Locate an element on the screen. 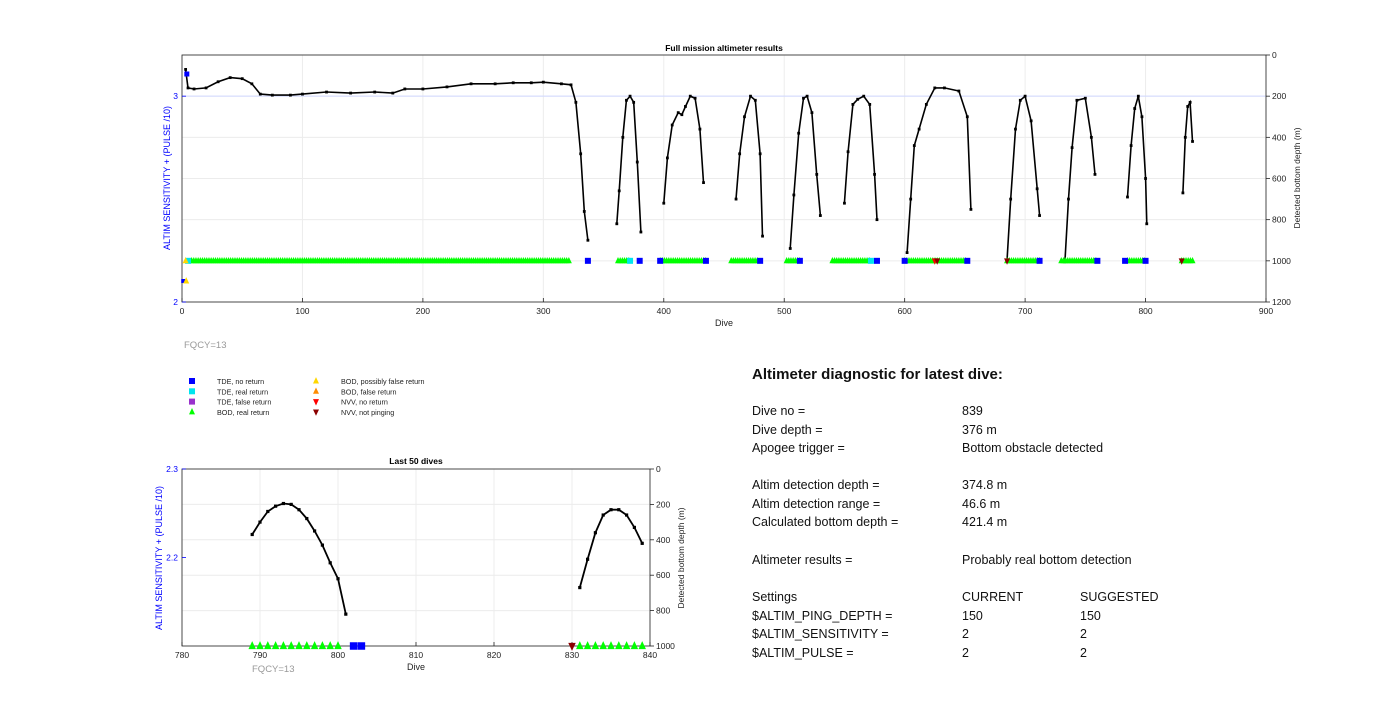 The width and height of the screenshot is (1400, 726). legend-triangle-up is located at coordinates (192, 411).